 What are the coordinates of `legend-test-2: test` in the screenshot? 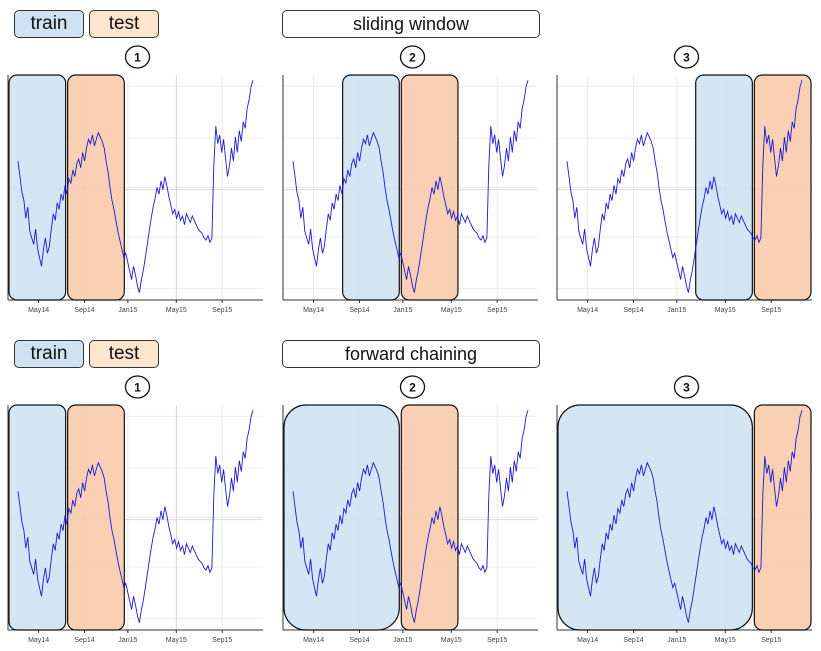 It's located at (124, 354).